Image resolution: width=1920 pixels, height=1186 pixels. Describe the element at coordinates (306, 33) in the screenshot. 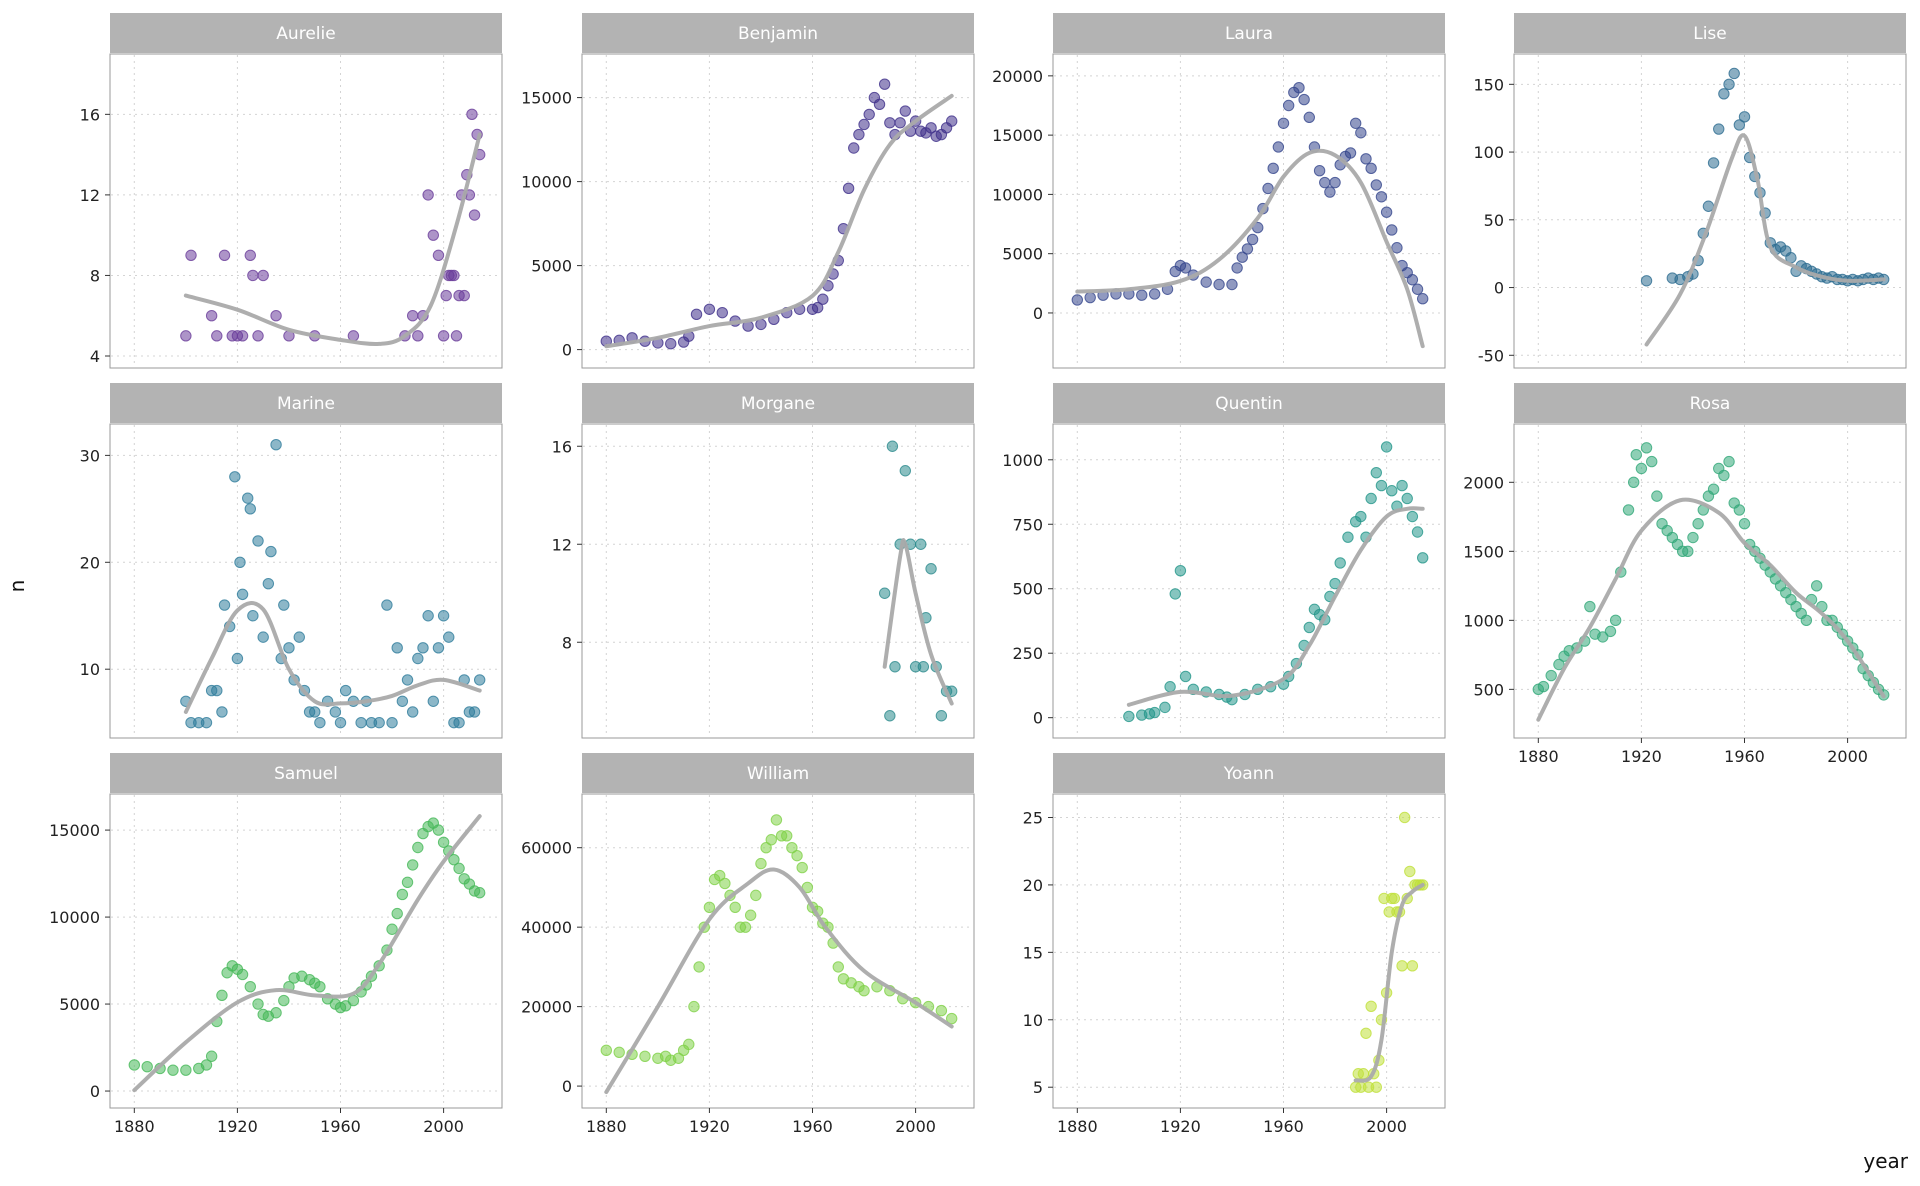

I see `strip-aurelie` at that location.